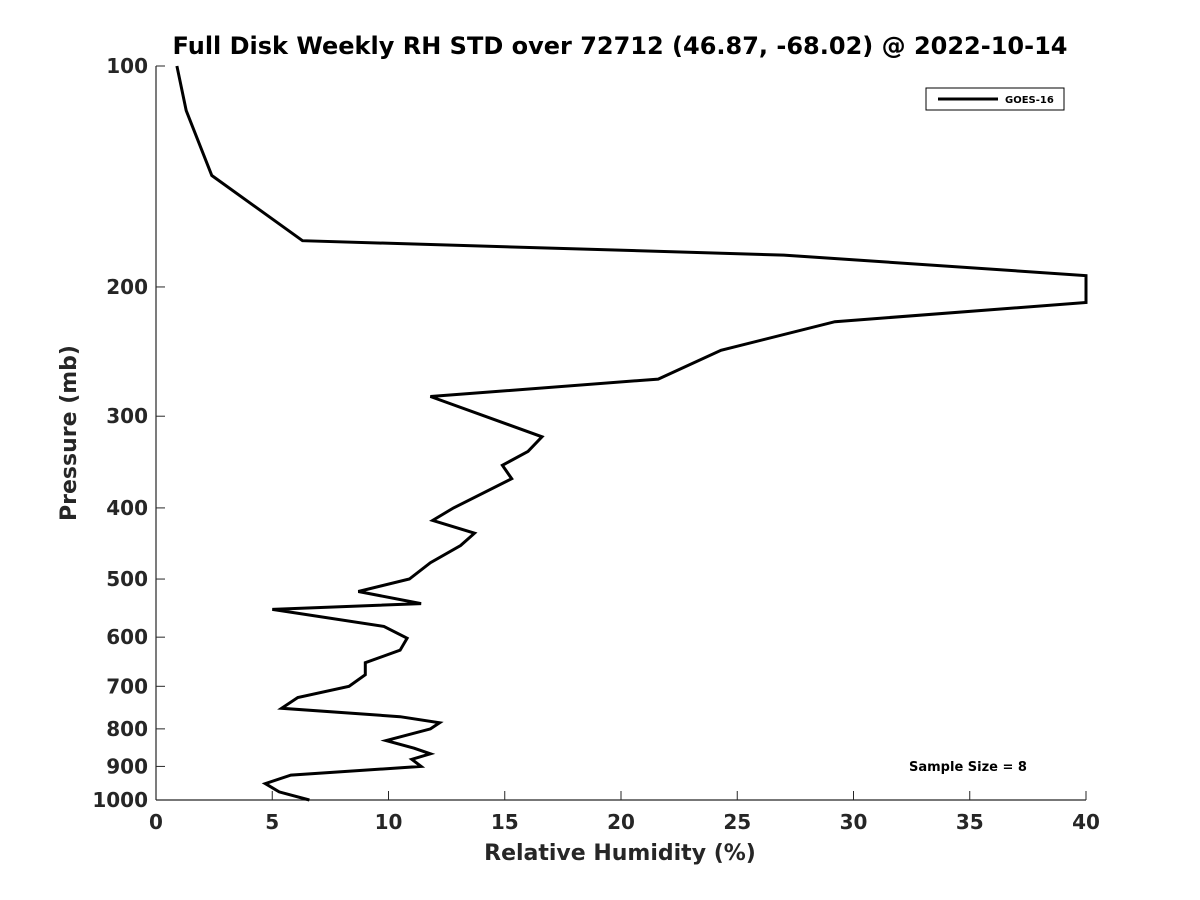  Describe the element at coordinates (127, 637) in the screenshot. I see `y-tick-label: 600` at that location.